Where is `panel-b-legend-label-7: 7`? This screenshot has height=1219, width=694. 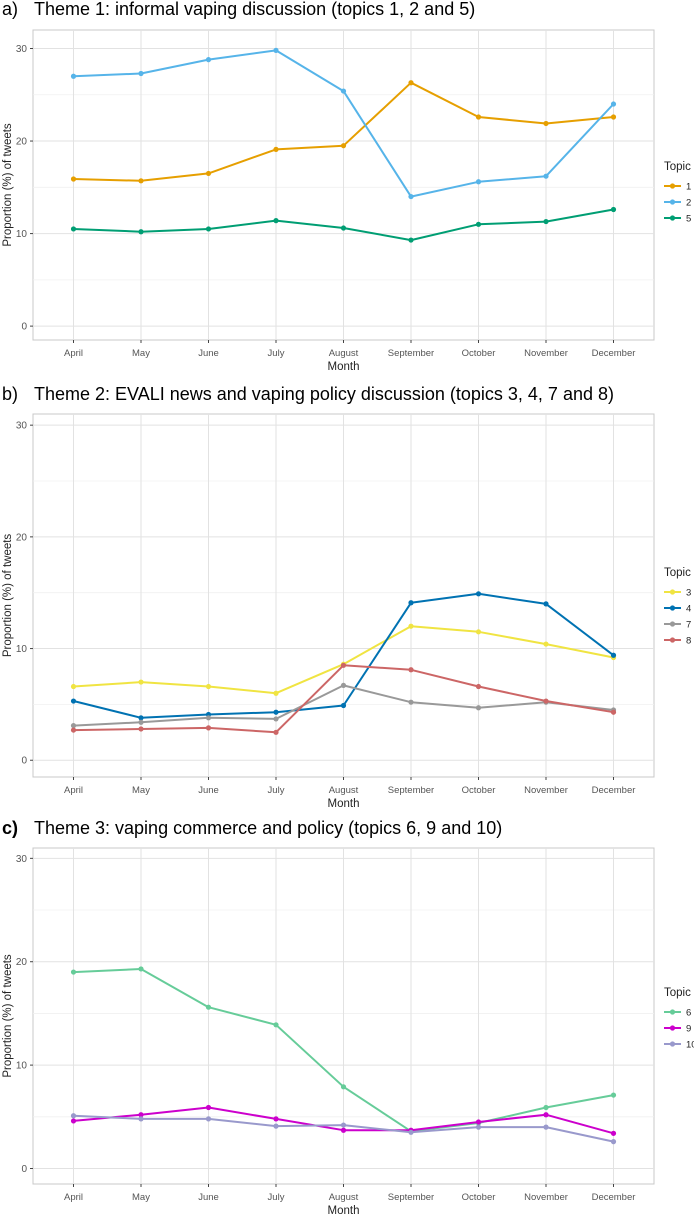
panel-b-legend-label-7: 7 is located at coordinates (688, 625).